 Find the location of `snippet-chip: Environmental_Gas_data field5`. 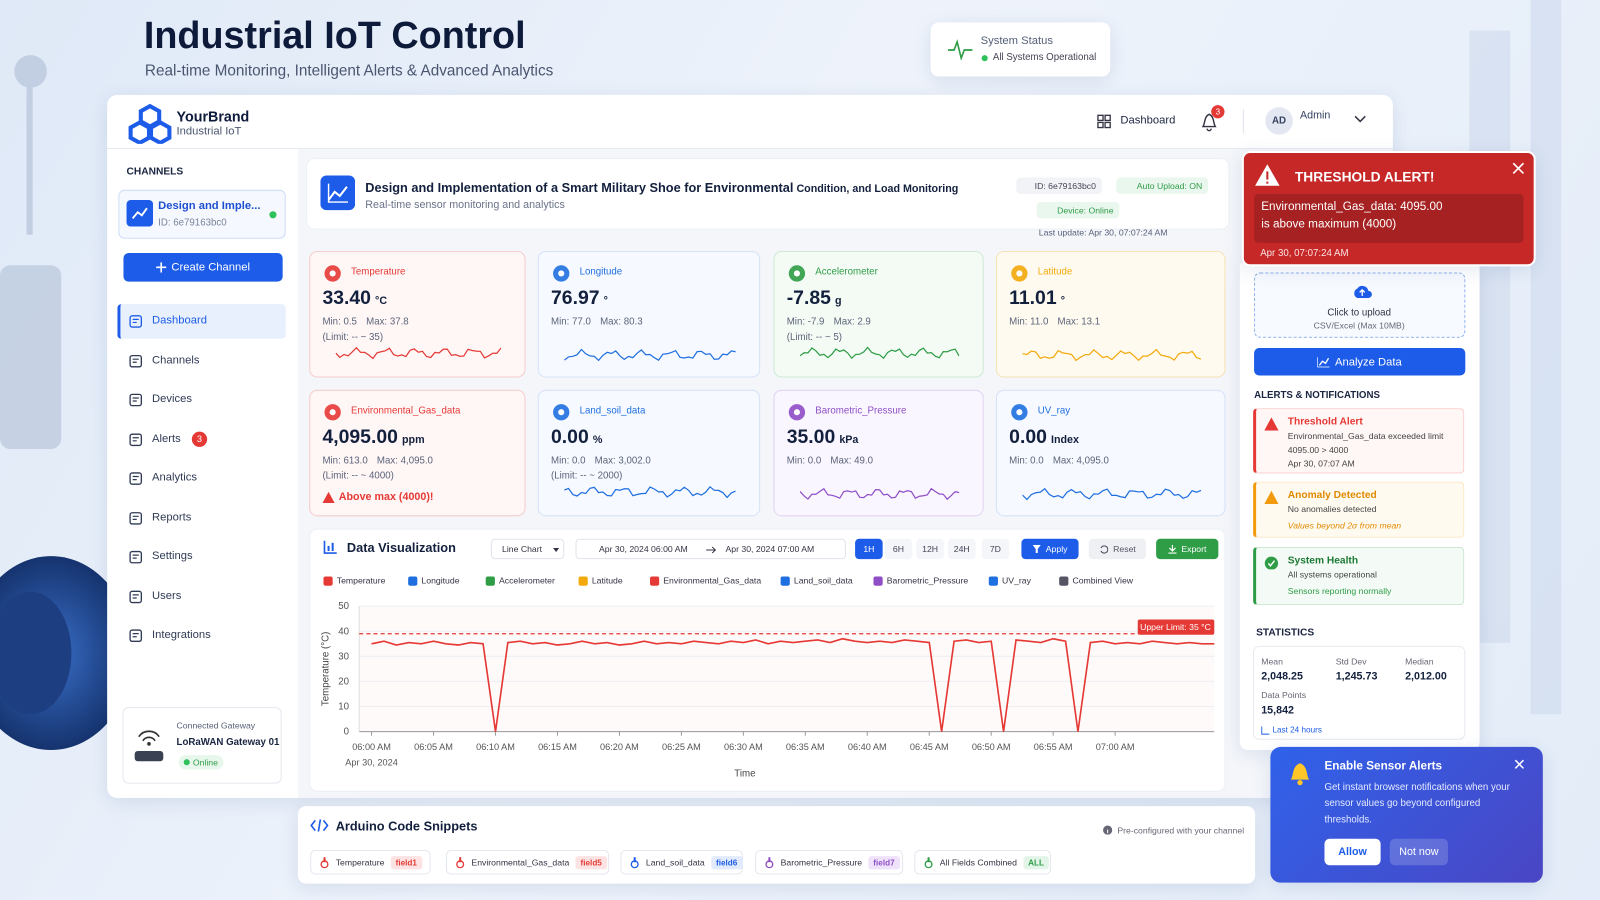

snippet-chip: Environmental_Gas_data field5 is located at coordinates (527, 862).